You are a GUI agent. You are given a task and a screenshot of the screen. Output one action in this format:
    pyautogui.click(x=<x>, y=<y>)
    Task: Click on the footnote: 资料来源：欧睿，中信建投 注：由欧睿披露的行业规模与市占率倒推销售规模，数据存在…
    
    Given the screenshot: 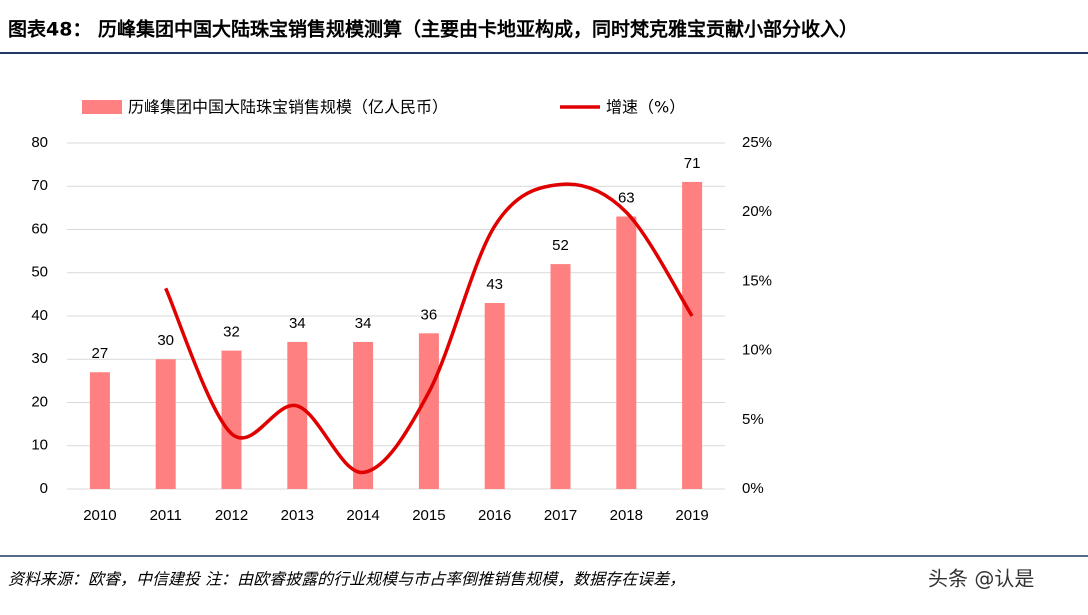 What is the action you would take?
    pyautogui.click(x=346, y=579)
    